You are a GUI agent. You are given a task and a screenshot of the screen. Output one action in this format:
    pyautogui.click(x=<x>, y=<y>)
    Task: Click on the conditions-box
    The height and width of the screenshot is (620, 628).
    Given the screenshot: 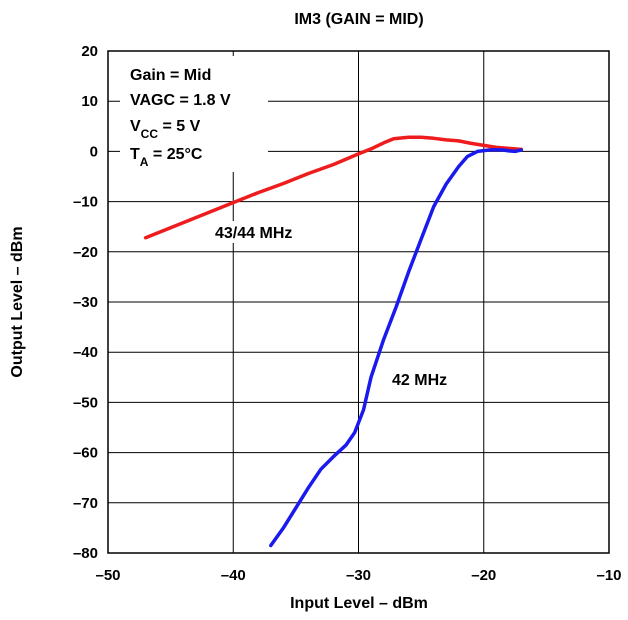 What is the action you would take?
    pyautogui.click(x=194, y=114)
    